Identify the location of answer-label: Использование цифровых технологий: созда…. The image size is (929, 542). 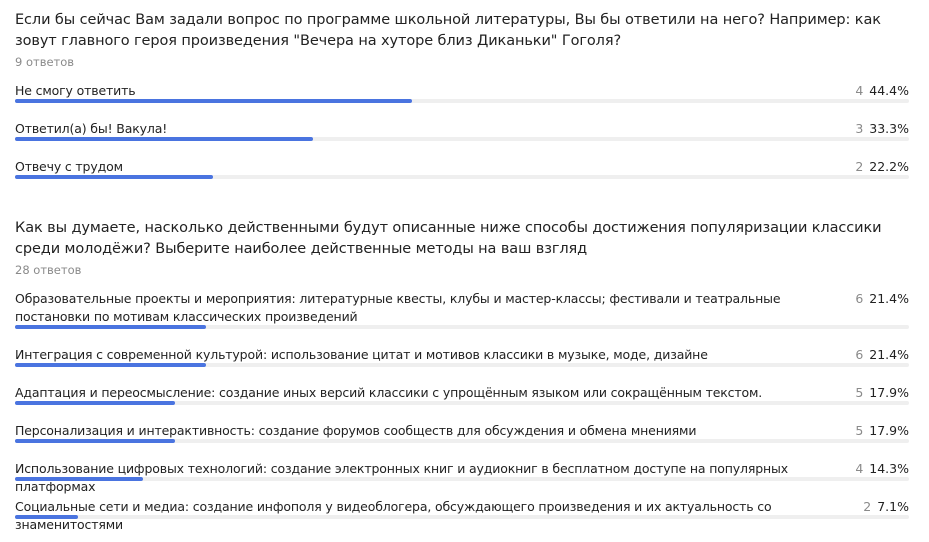
(401, 477).